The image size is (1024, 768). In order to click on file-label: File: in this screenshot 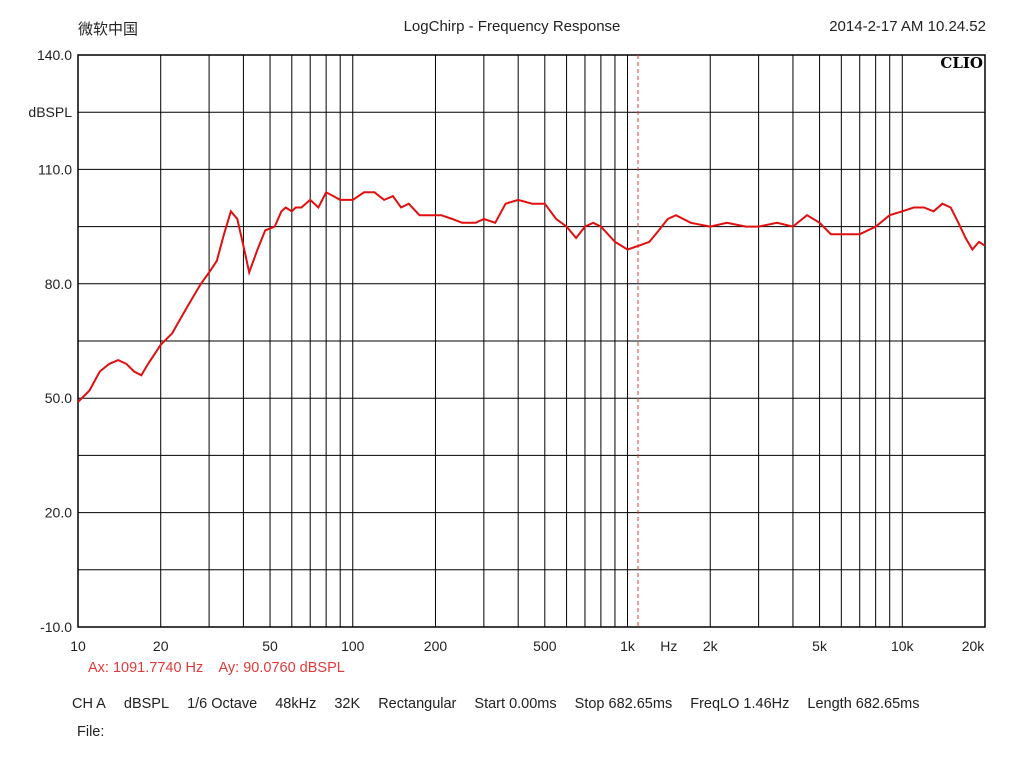, I will do `click(91, 732)`.